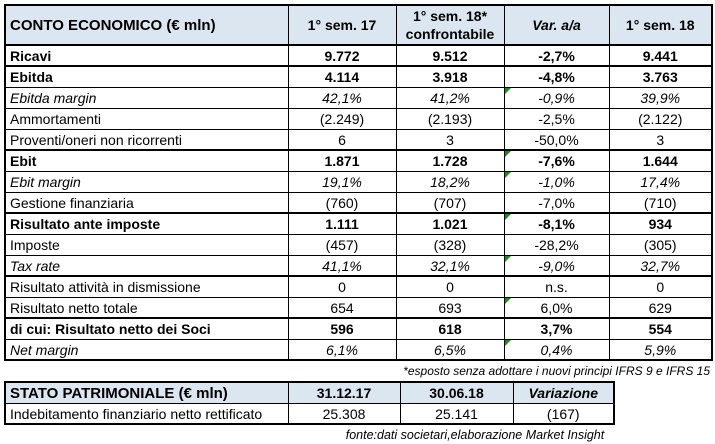  What do you see at coordinates (556, 181) in the screenshot?
I see `value-cell: -1,0%` at bounding box center [556, 181].